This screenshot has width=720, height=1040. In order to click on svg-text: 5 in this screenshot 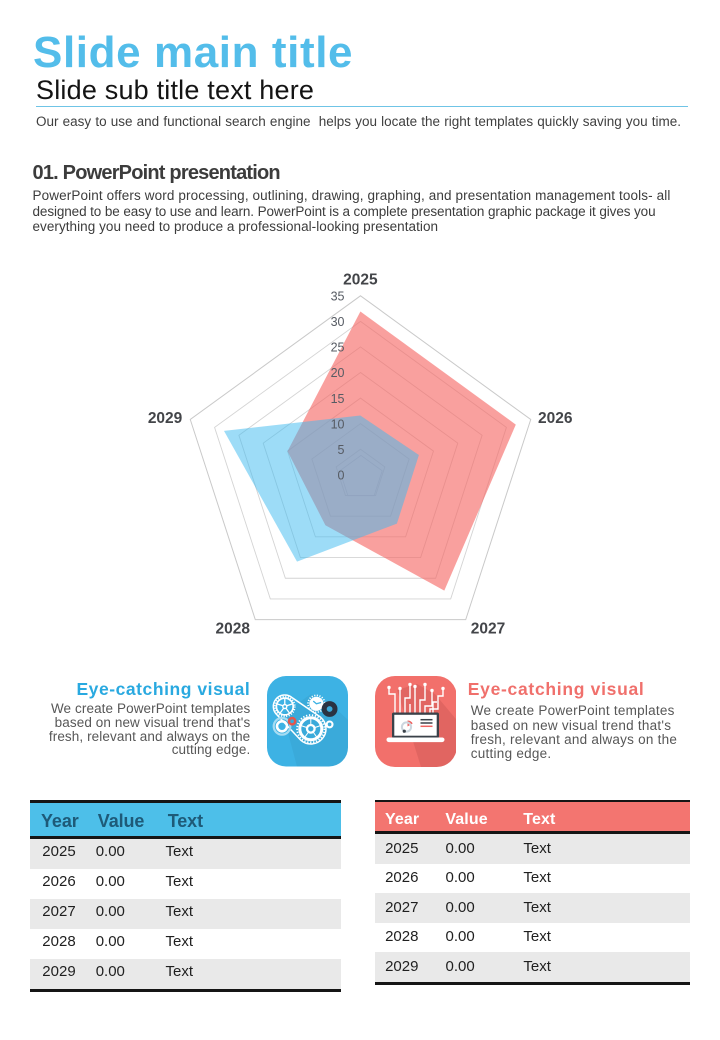, I will do `click(341, 450)`.